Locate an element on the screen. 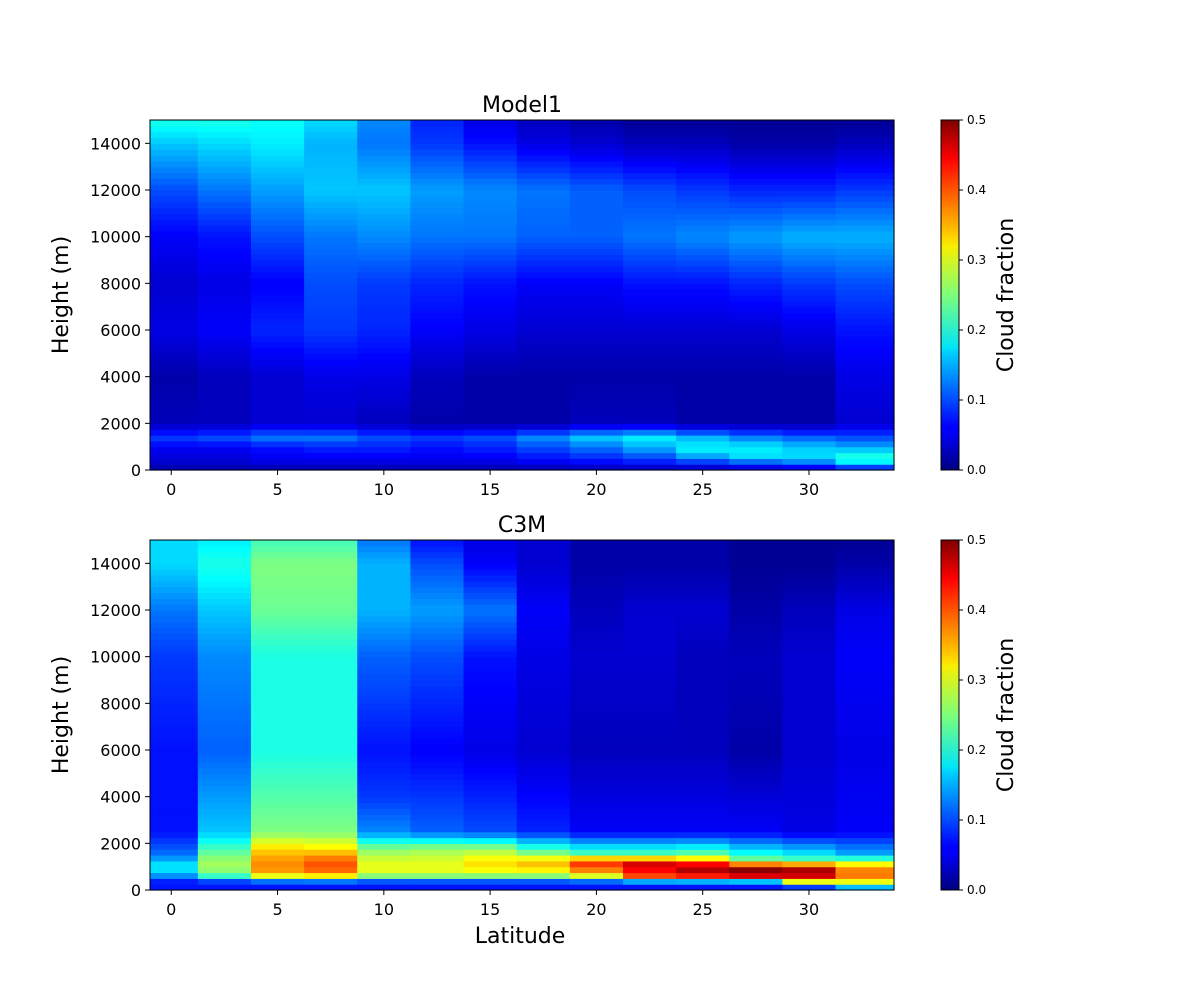  y-axis-label: Height (m) is located at coordinates (61, 715).